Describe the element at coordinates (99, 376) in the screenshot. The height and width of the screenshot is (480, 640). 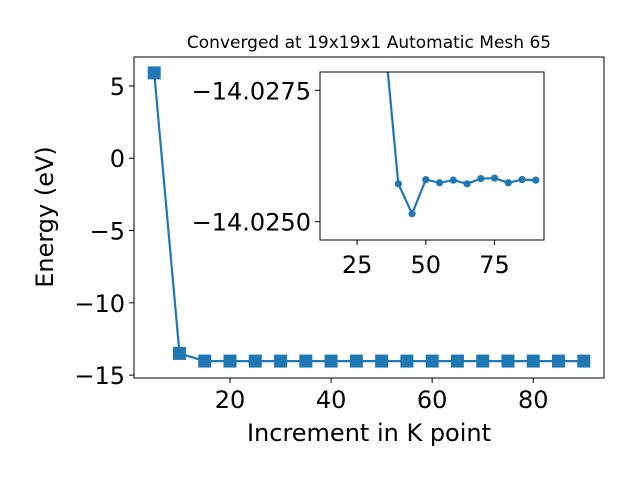
I see `y-tick-label: −15` at that location.